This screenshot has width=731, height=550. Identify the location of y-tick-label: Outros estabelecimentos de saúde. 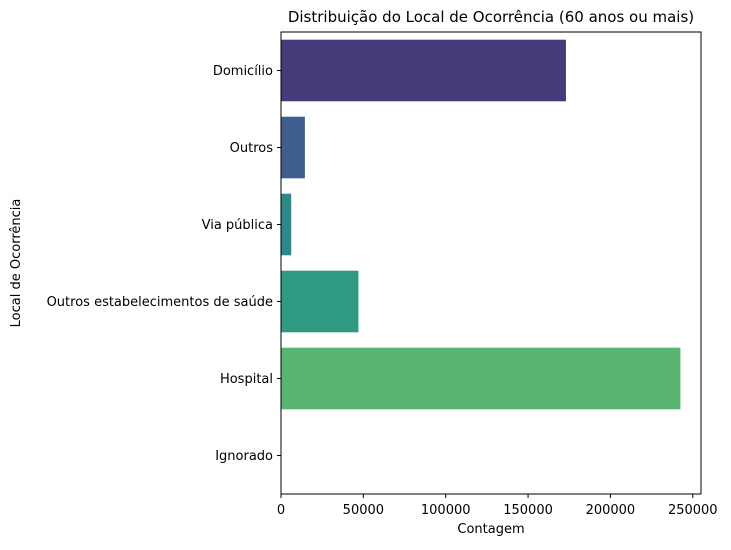
(160, 302).